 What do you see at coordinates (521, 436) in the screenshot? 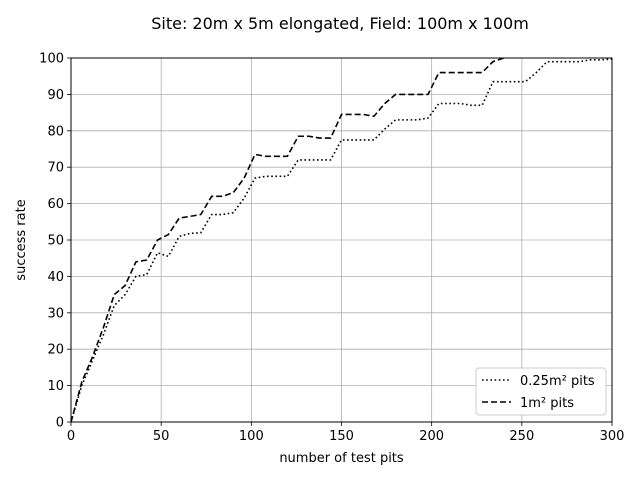
I see `x-tick-label: 250` at bounding box center [521, 436].